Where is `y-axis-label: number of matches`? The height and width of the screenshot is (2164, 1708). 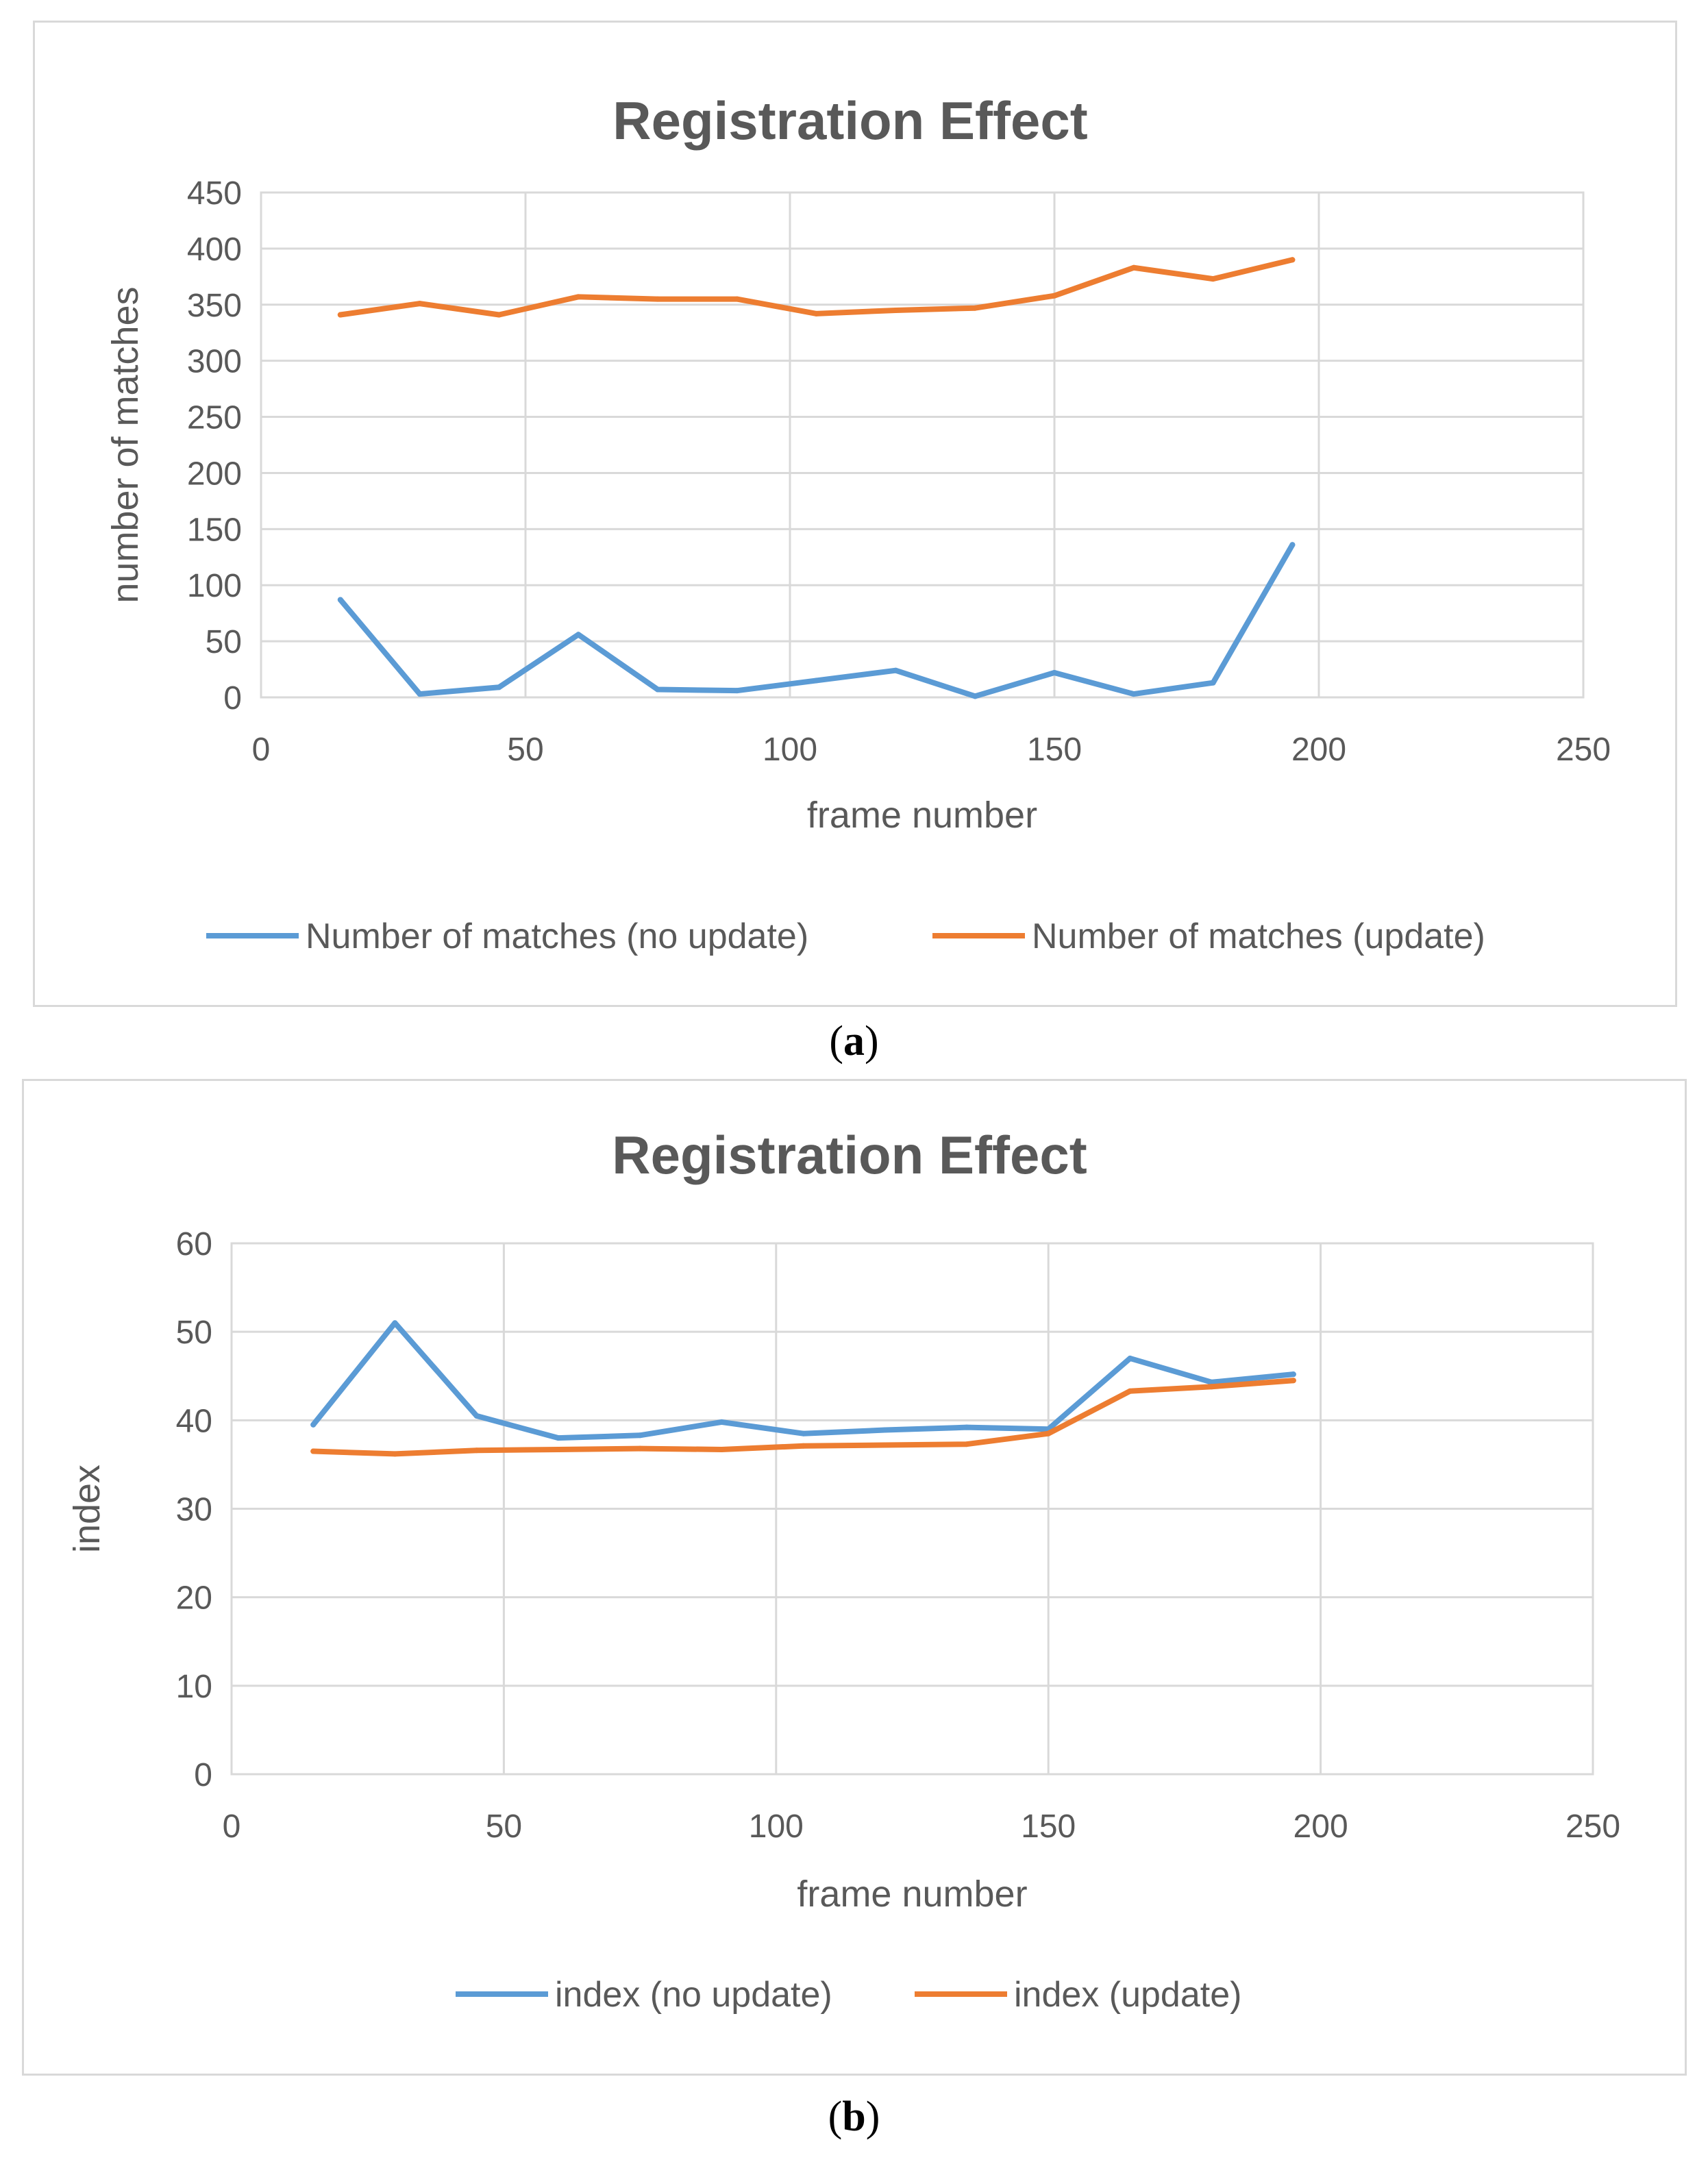
y-axis-label: number of matches is located at coordinates (125, 445).